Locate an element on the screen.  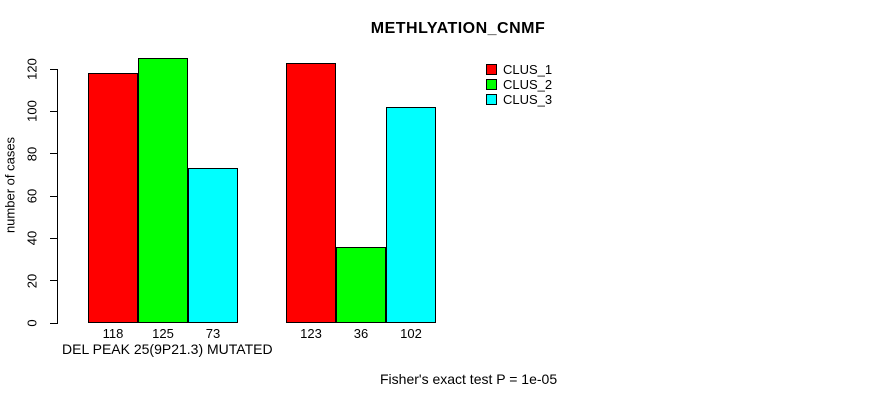
chart-title: METHLYATION_CNMF is located at coordinates (458, 28).